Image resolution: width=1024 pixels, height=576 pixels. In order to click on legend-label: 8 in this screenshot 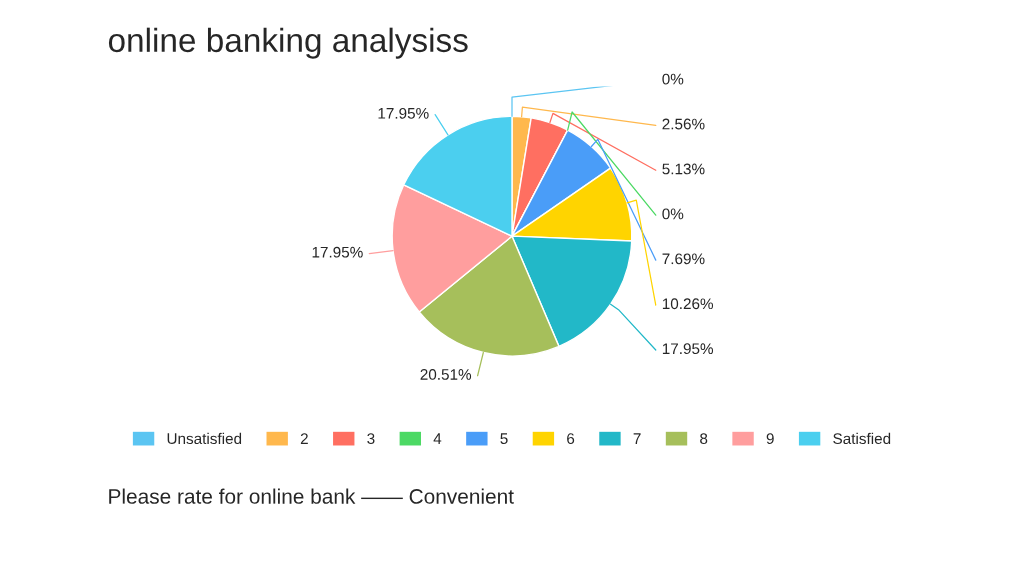, I will do `click(704, 439)`.